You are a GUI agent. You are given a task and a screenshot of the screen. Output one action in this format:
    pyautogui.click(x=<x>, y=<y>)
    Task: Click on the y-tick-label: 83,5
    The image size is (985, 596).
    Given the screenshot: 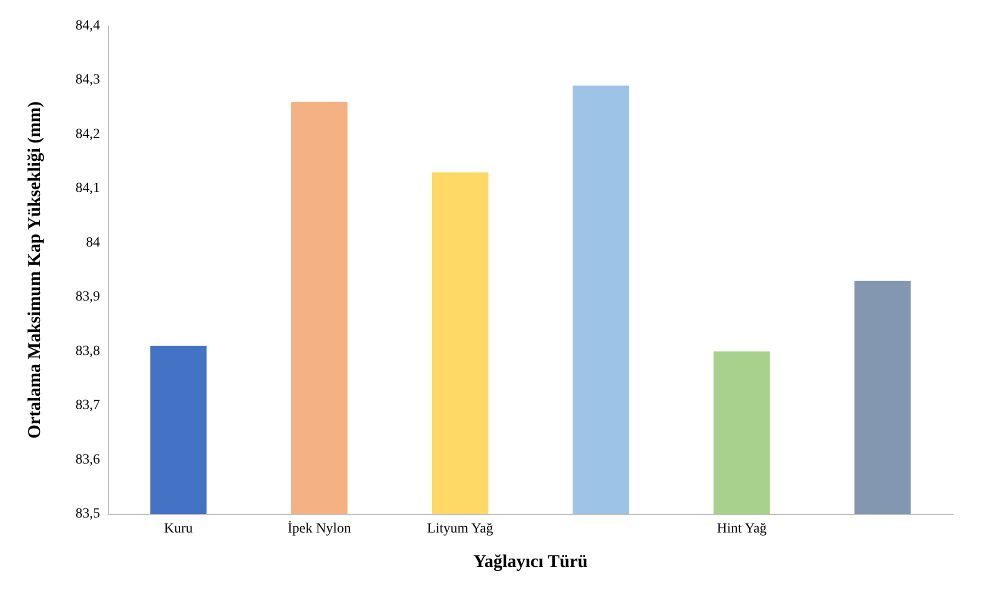 What is the action you would take?
    pyautogui.click(x=88, y=514)
    